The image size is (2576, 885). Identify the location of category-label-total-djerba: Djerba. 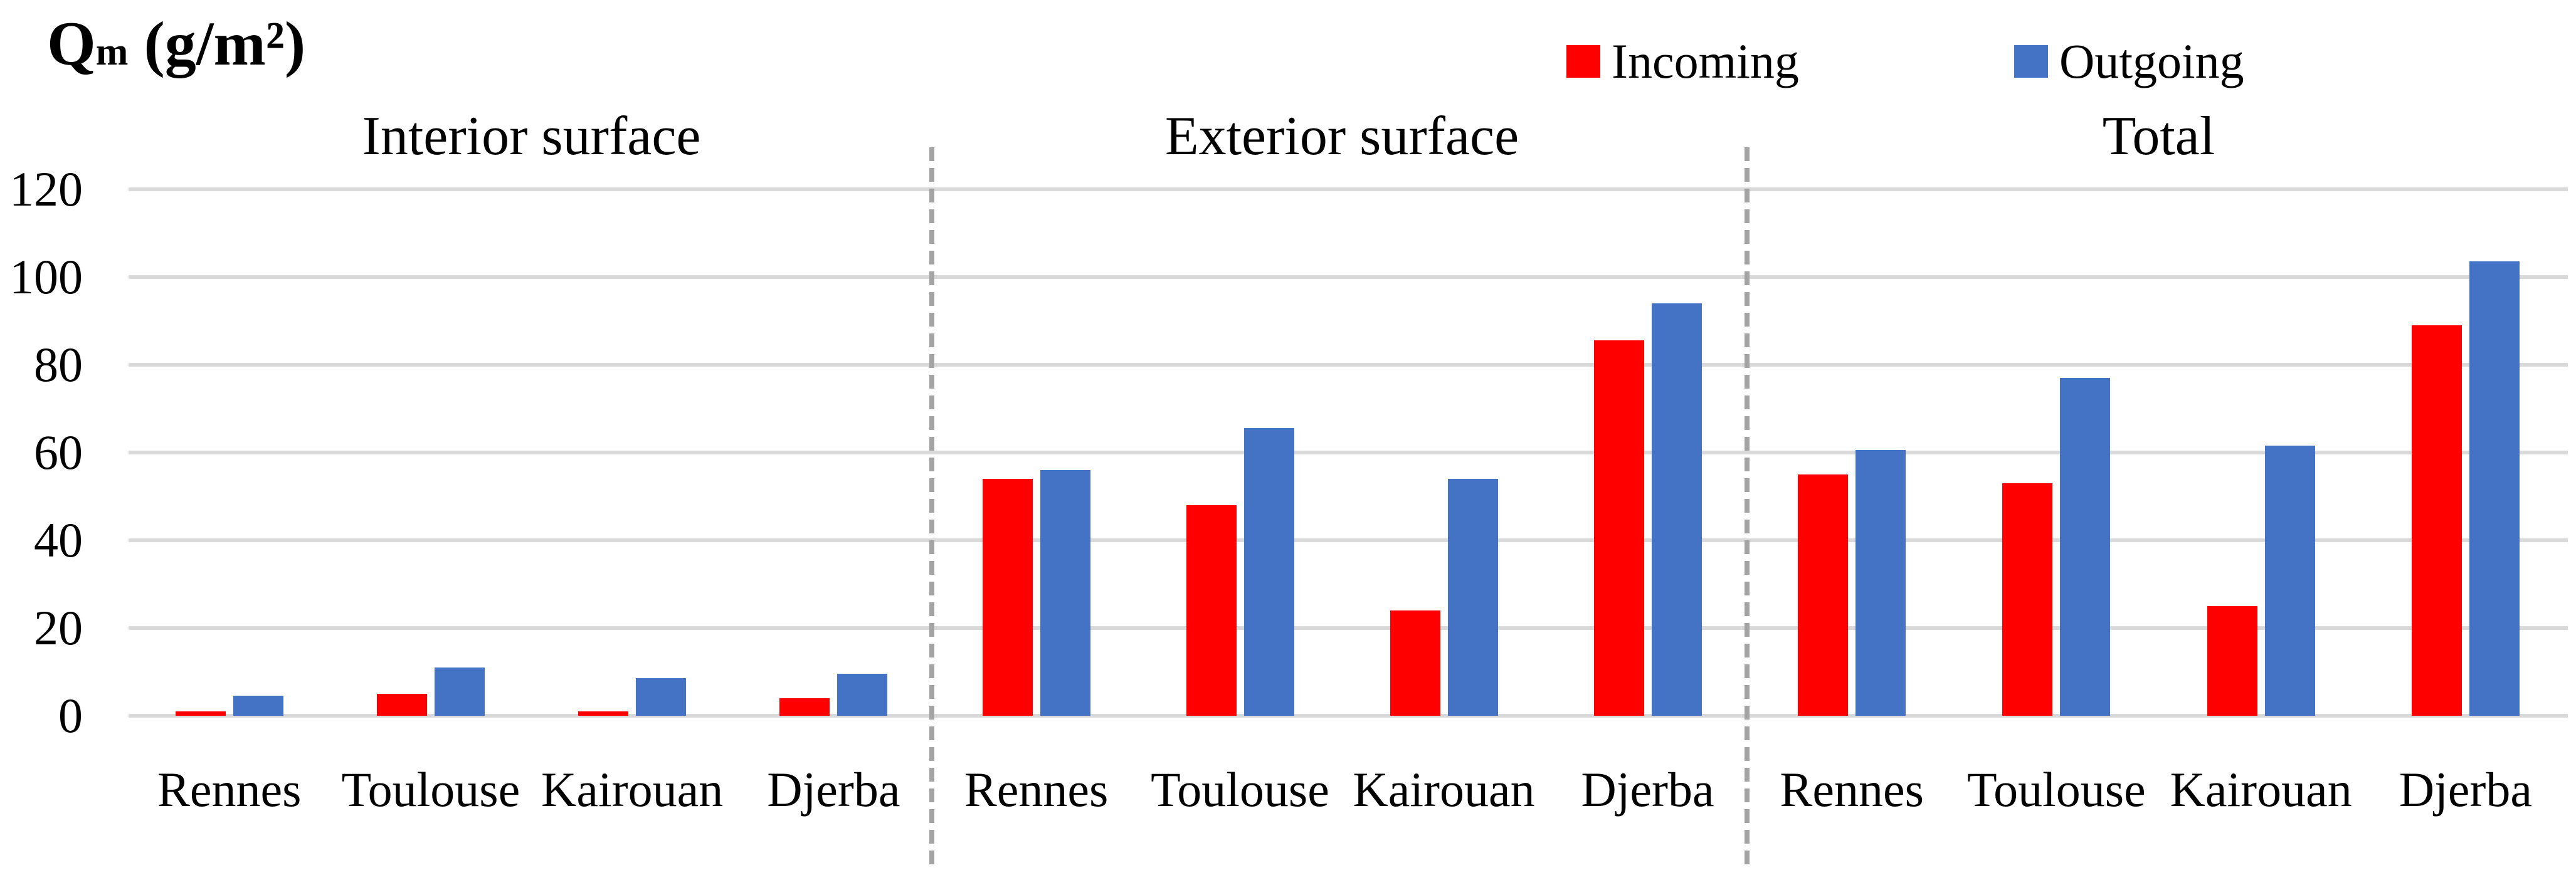
(2465, 789).